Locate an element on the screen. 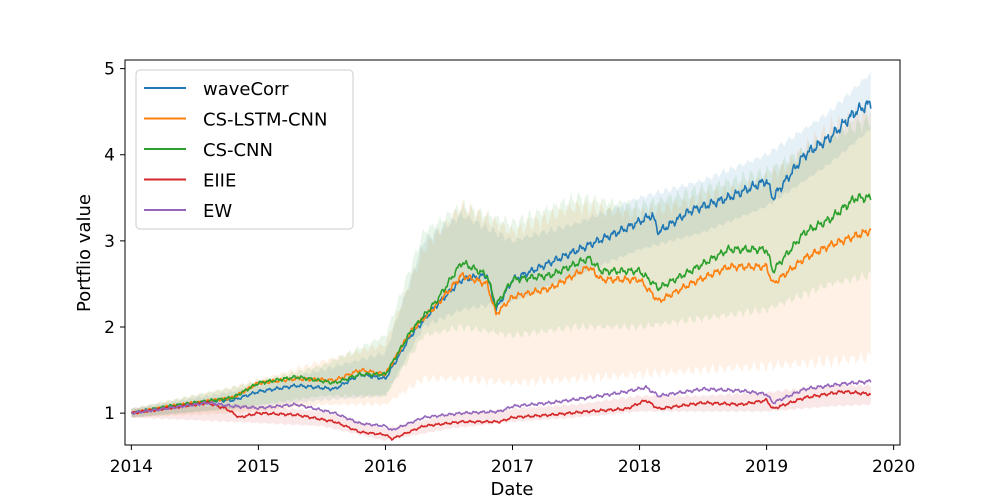 Image resolution: width=1000 pixels, height=500 pixels. x-tick-label: 2020 is located at coordinates (893, 467).